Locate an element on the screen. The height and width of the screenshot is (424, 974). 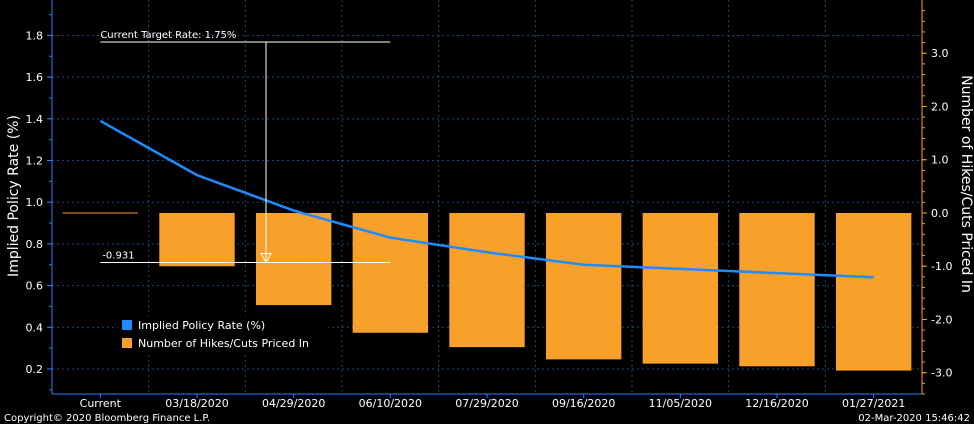
y-right-tick-label: -1.0 is located at coordinates (941, 266).